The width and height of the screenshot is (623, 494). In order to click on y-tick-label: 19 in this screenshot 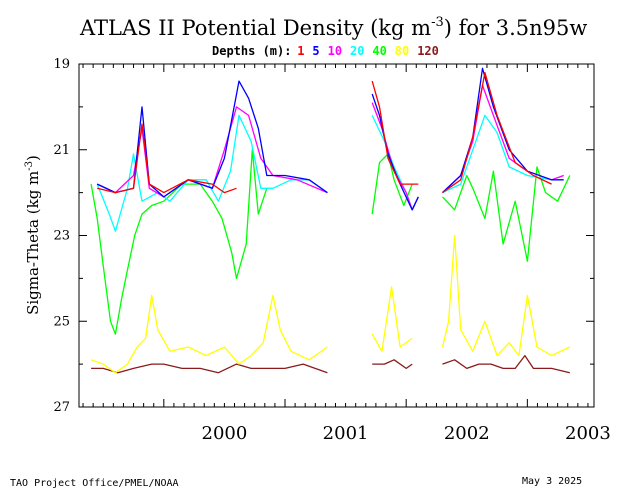, I will do `click(61, 64)`.